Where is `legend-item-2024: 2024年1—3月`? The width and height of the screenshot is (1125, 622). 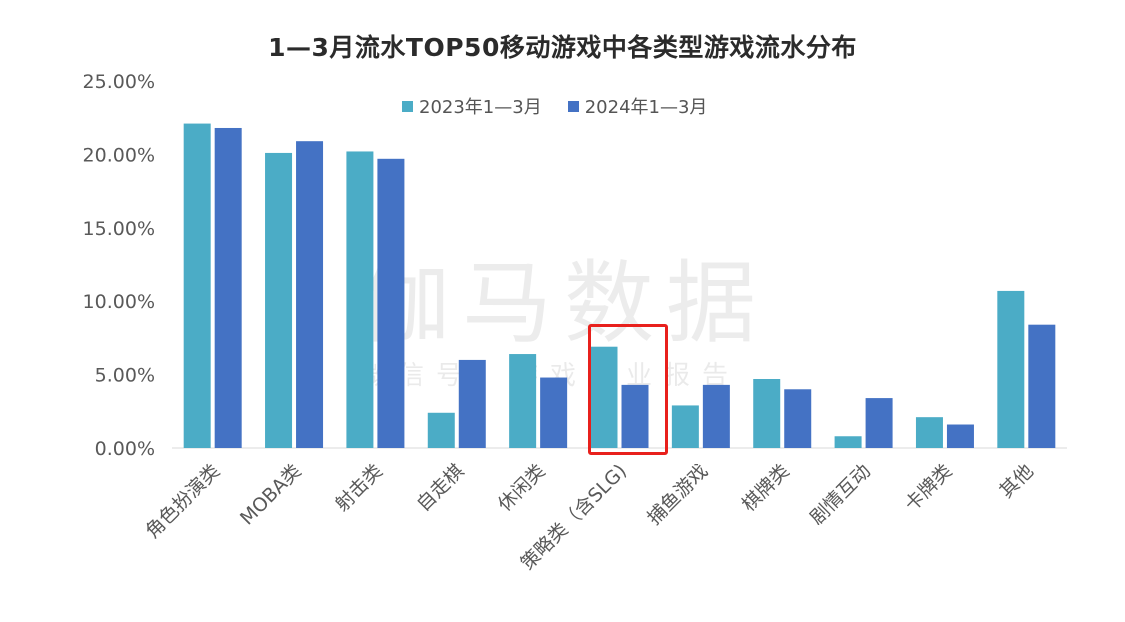
legend-item-2024: 2024年1—3月 is located at coordinates (637, 106).